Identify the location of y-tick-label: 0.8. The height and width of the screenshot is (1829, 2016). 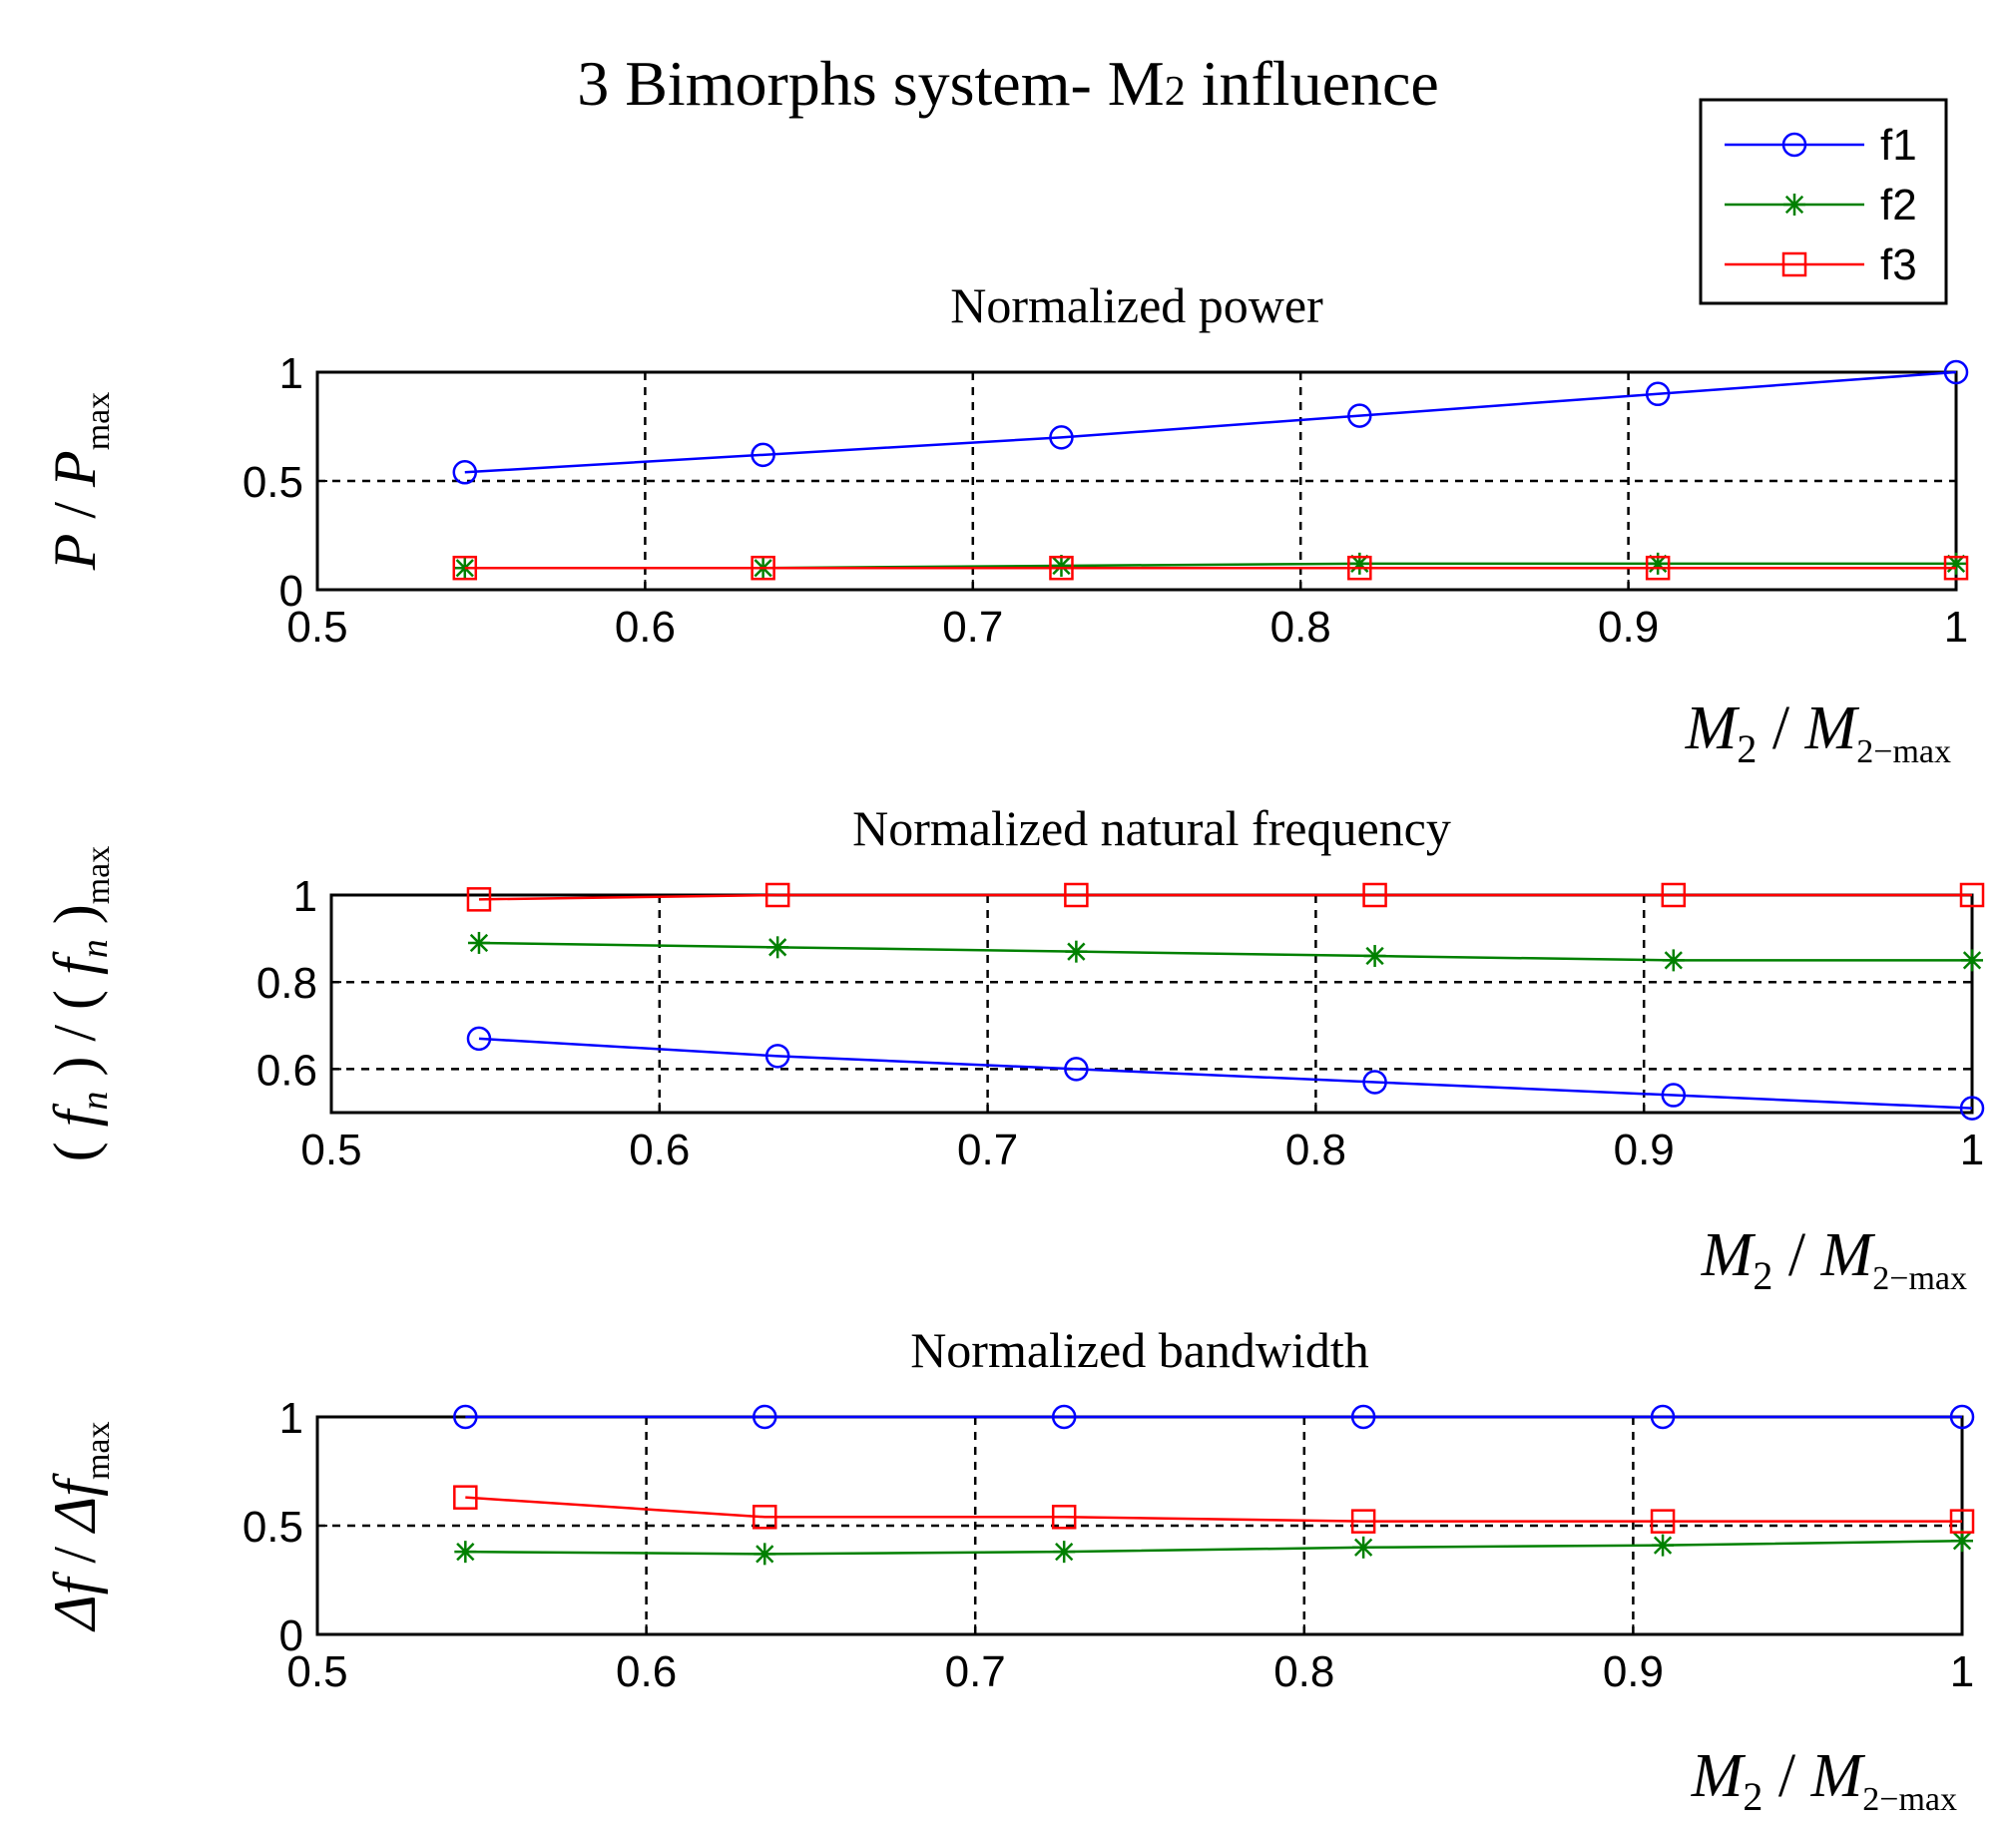
(286, 984).